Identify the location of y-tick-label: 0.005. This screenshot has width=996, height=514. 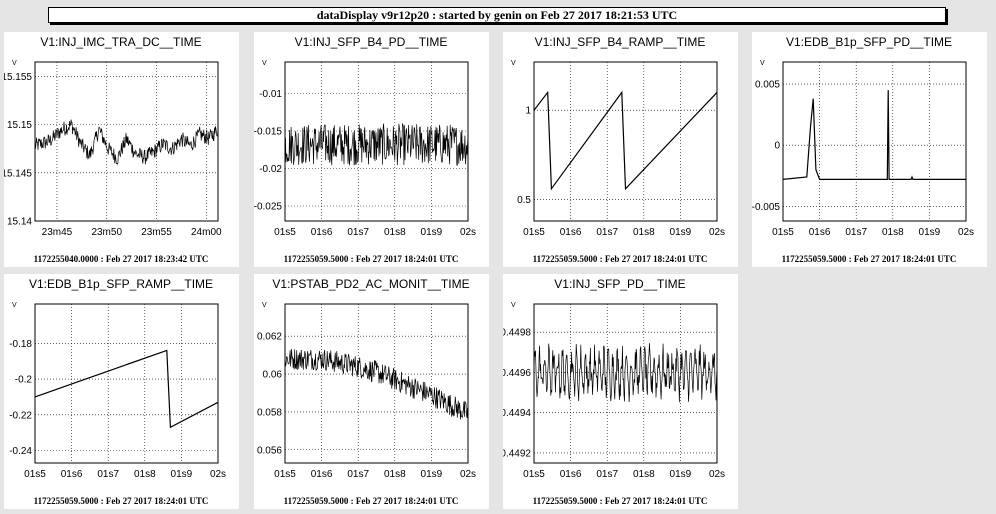
(767, 85).